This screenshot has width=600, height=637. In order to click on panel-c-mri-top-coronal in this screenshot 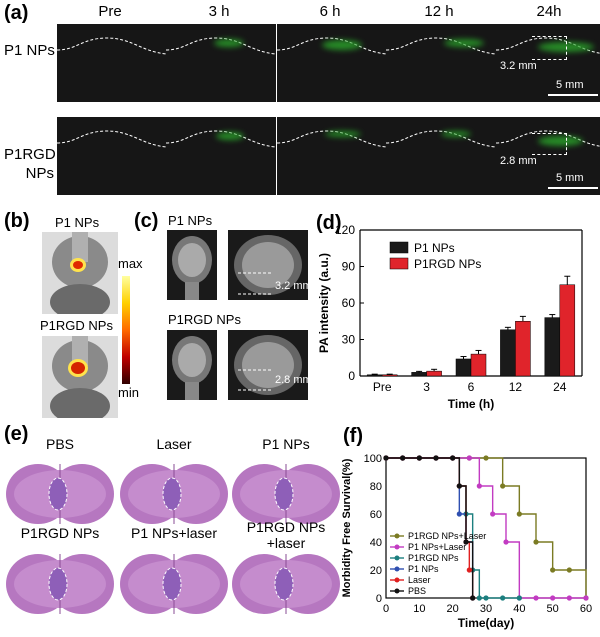, I will do `click(192, 265)`.